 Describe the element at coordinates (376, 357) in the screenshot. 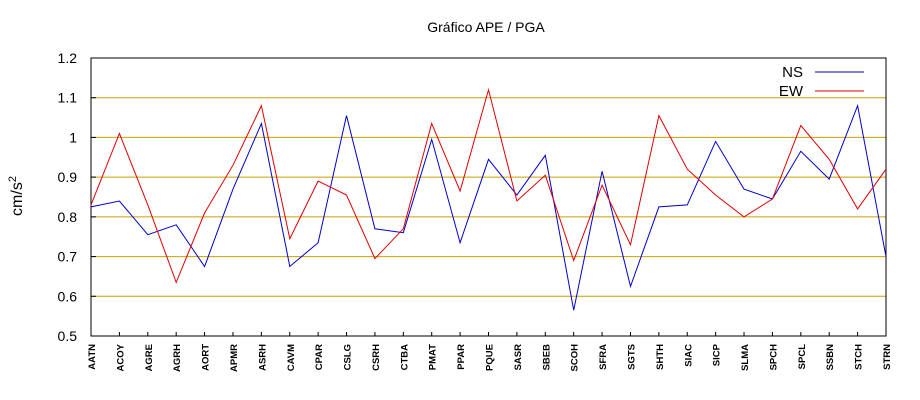

I see `x-tick-label: CSRH` at that location.